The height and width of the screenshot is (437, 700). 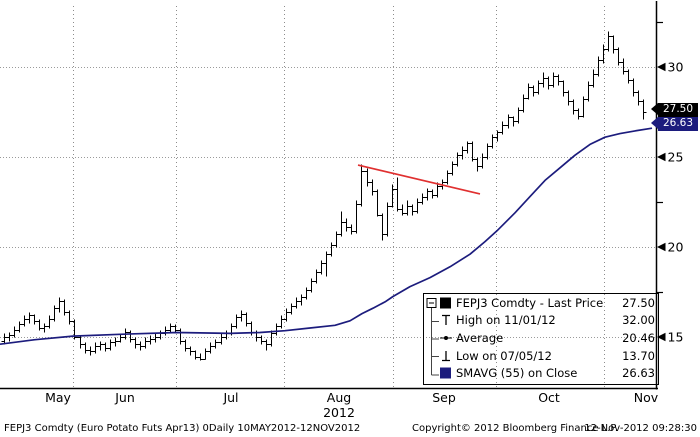 What do you see at coordinates (124, 397) in the screenshot?
I see `x-axis-month-label: Jun` at bounding box center [124, 397].